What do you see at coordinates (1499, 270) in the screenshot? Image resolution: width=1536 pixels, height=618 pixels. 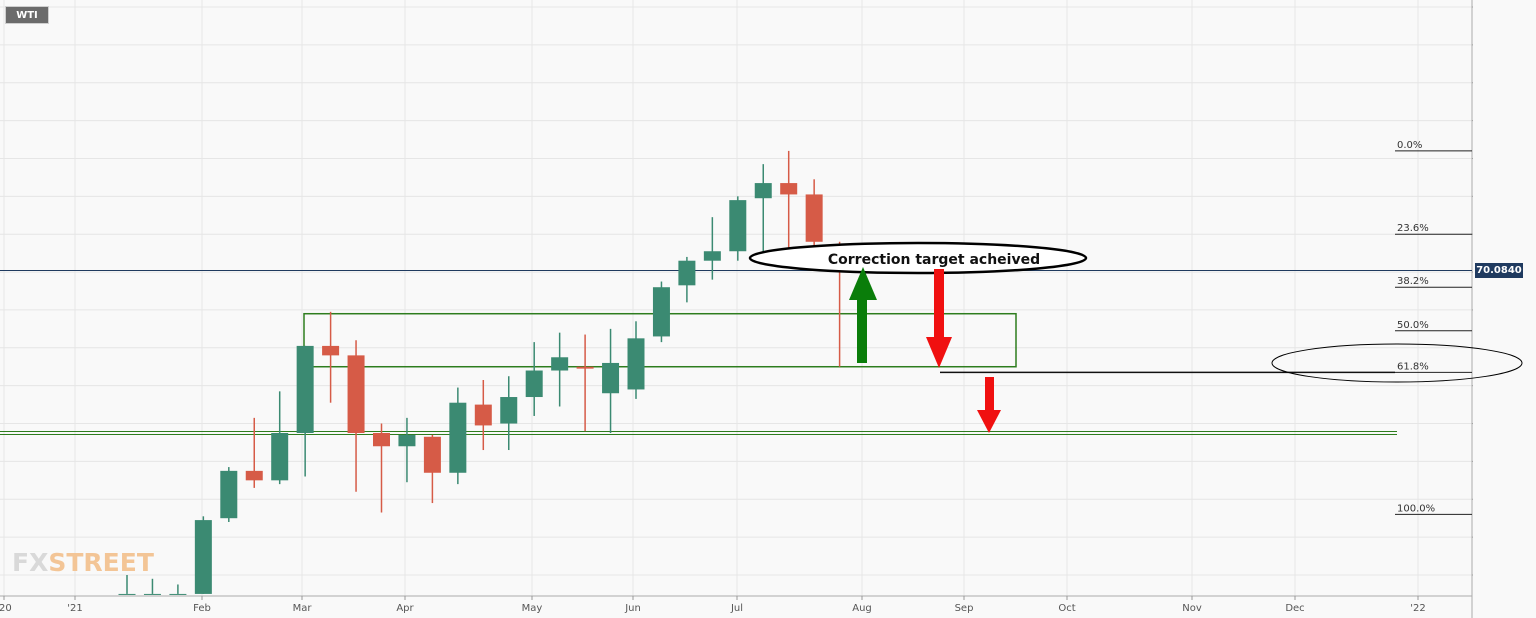 I see `current-price-tag: 70.0840` at bounding box center [1499, 270].